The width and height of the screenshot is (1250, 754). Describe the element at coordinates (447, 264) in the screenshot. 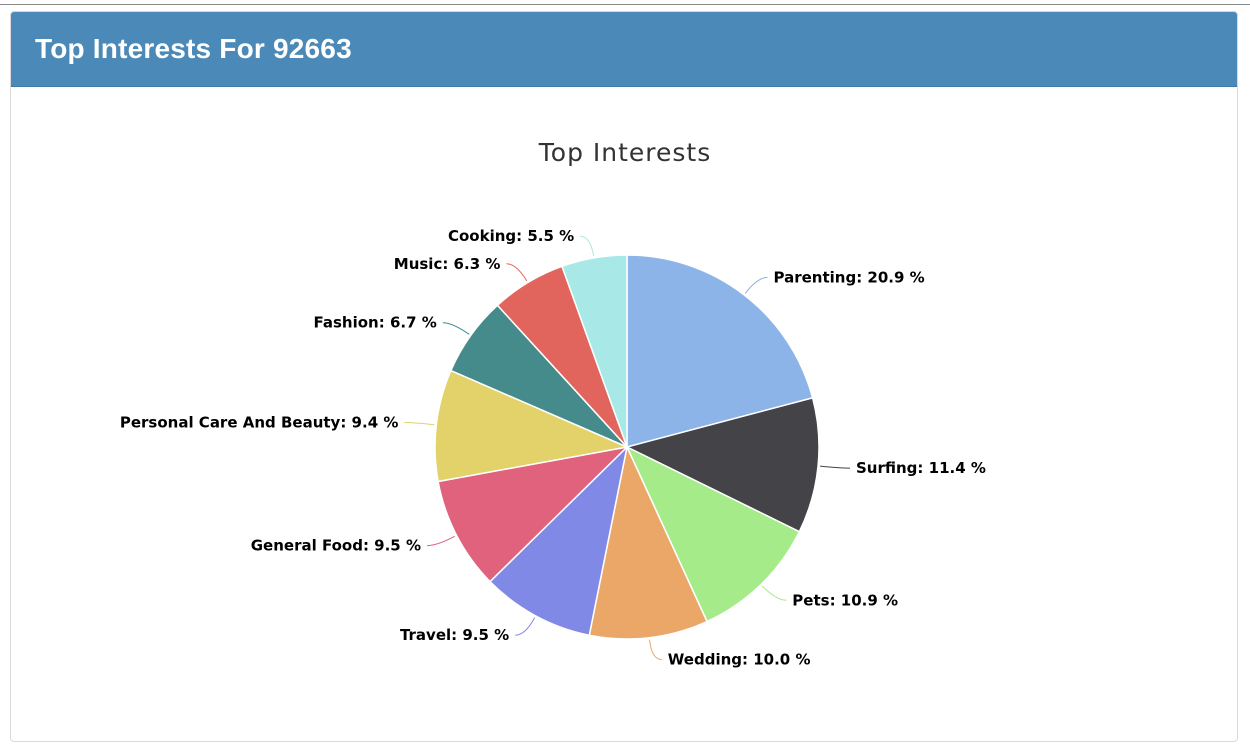

I see `data-label-music: Music: 6.3 %` at that location.